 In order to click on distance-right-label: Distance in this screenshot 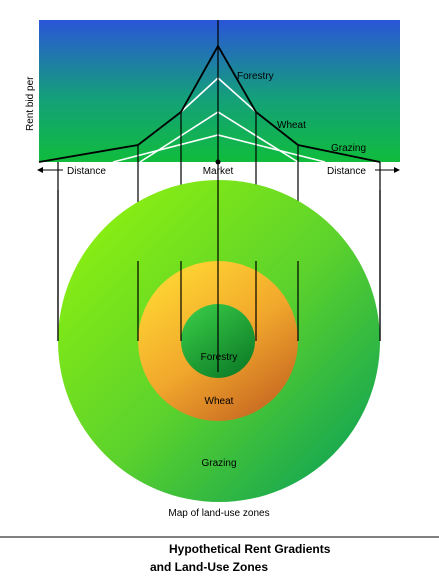, I will do `click(346, 171)`.